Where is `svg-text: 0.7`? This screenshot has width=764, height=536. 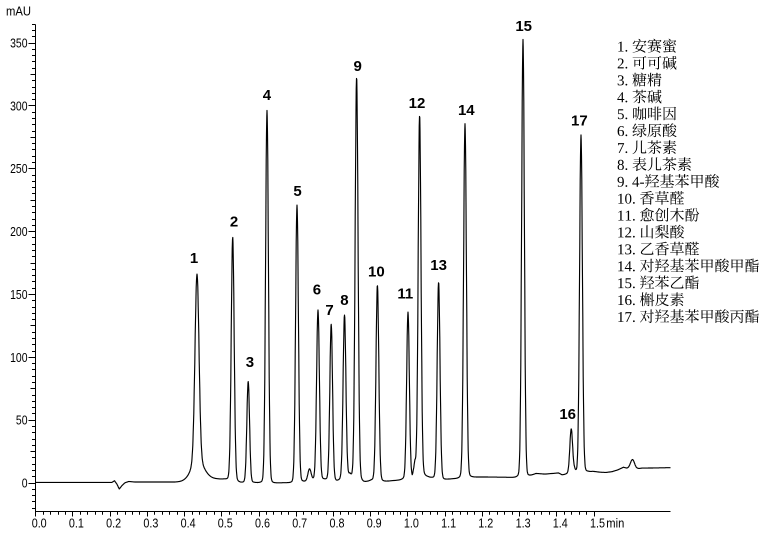
svg-text: 0.7 is located at coordinates (299, 523).